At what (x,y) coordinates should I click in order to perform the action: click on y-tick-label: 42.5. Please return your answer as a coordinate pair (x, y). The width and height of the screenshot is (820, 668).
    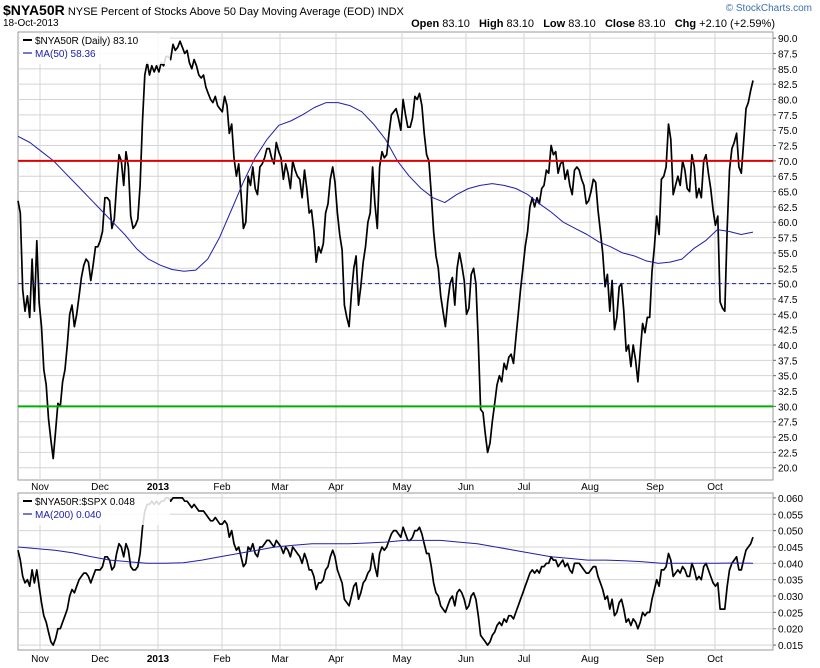
    Looking at the image, I should click on (788, 331).